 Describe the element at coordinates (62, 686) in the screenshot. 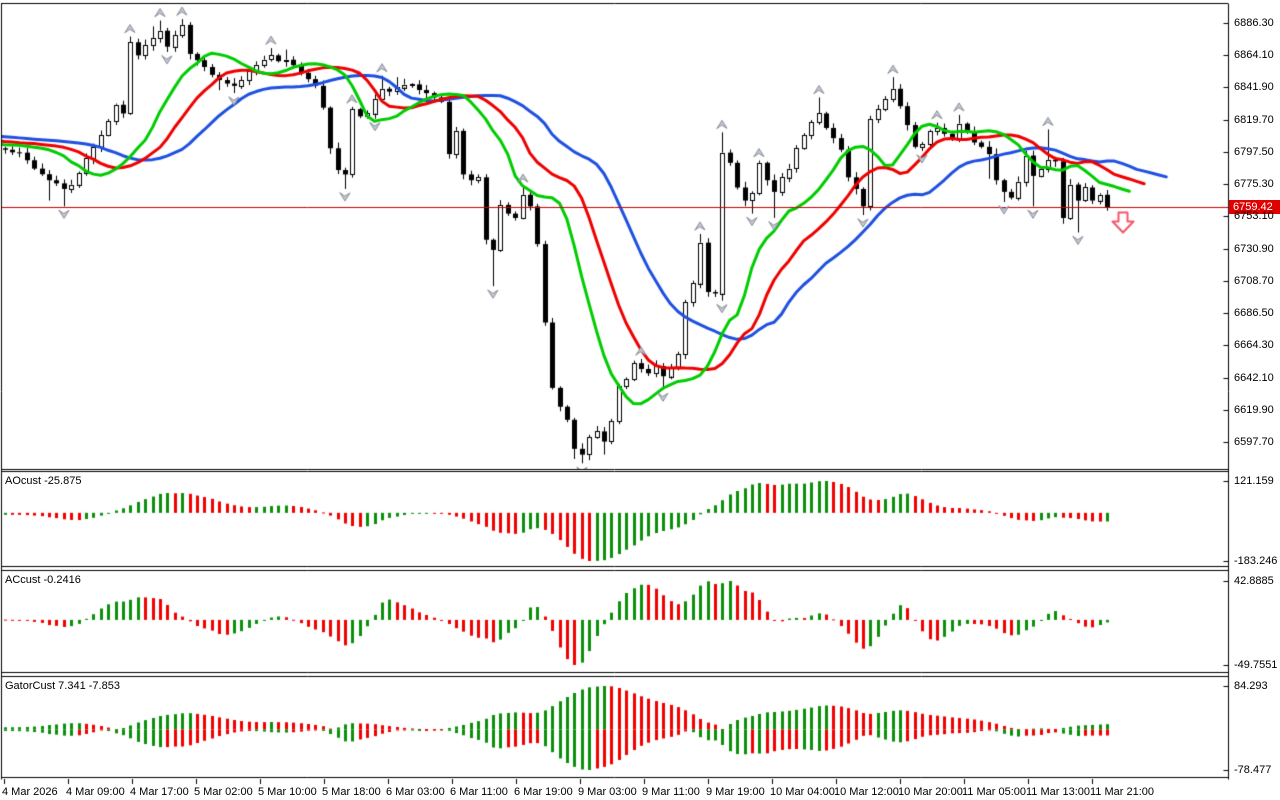

I see `indicator-header-gatorcust: GatorCust 7.341 -7.853` at that location.